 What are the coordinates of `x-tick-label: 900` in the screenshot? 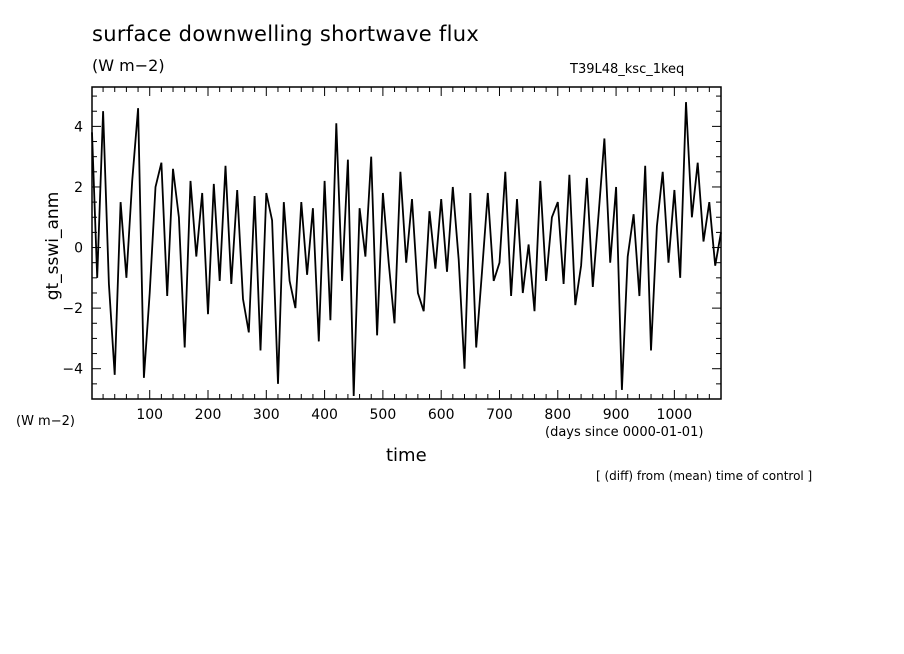 It's located at (616, 415).